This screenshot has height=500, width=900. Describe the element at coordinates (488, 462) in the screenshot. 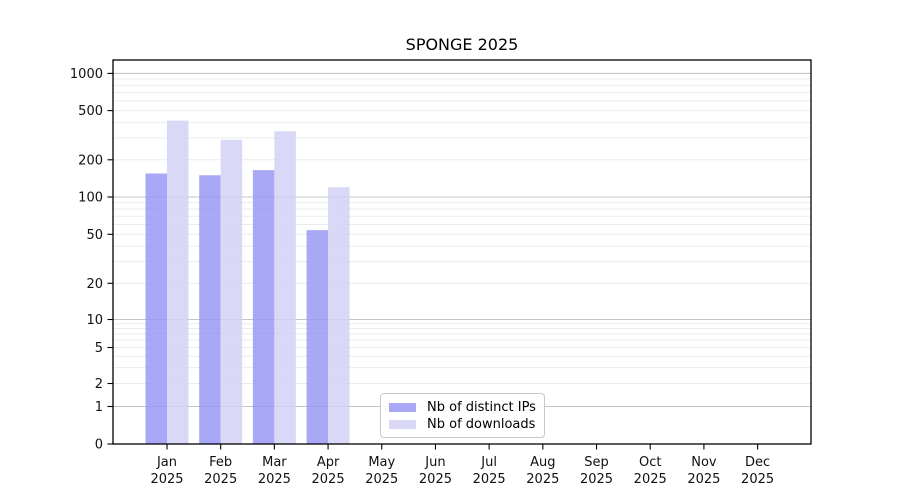

I see `x-tick-label-month: Jul` at that location.